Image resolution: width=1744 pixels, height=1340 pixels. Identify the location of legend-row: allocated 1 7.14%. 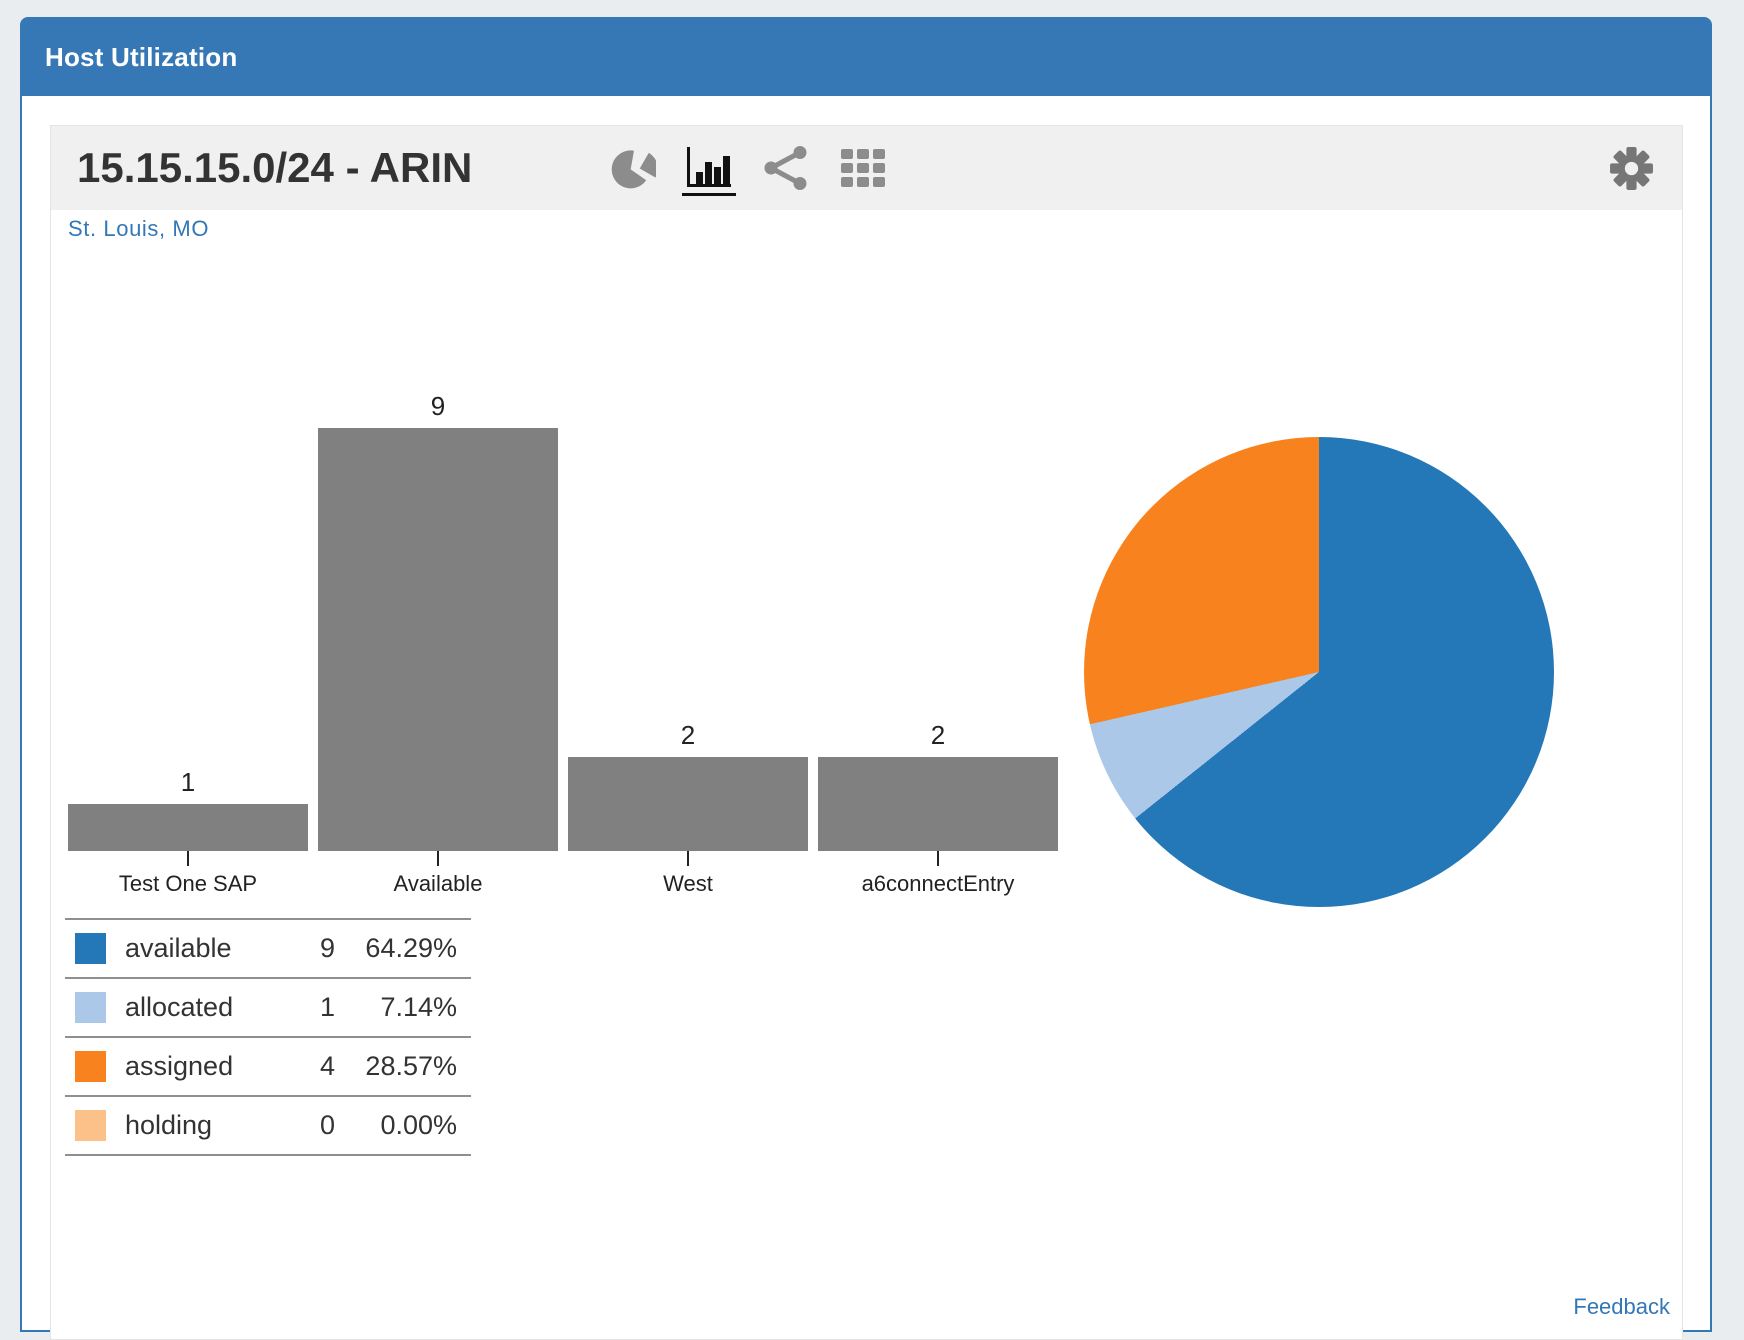
(268, 1006).